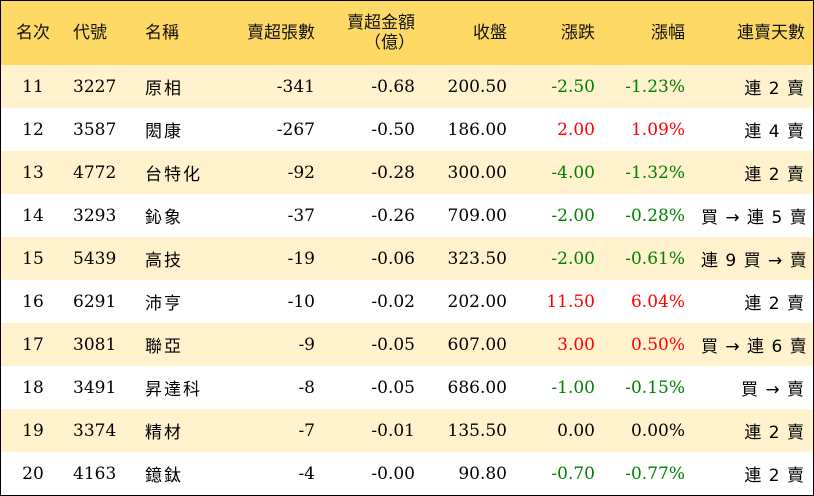 This screenshot has width=814, height=496. I want to click on cell-close: 323.50, so click(477, 258).